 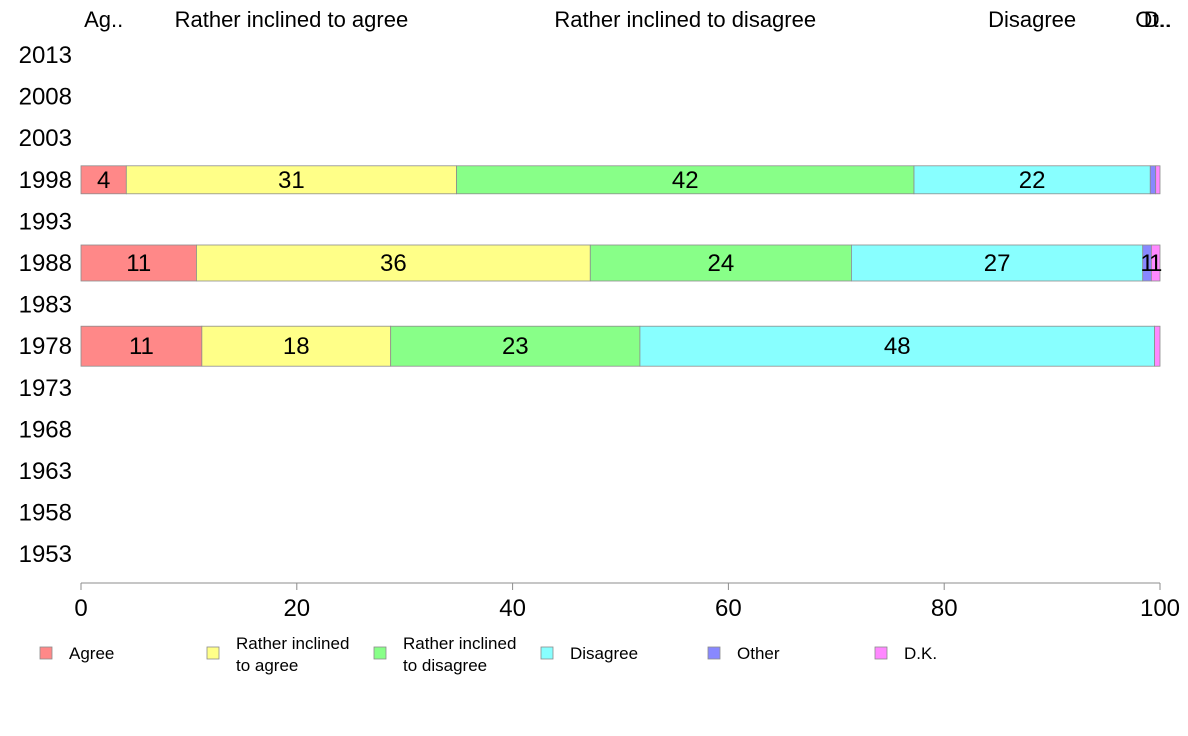 I want to click on data-label-1978-rather-inclined-to-disagree: 23, so click(x=515, y=346).